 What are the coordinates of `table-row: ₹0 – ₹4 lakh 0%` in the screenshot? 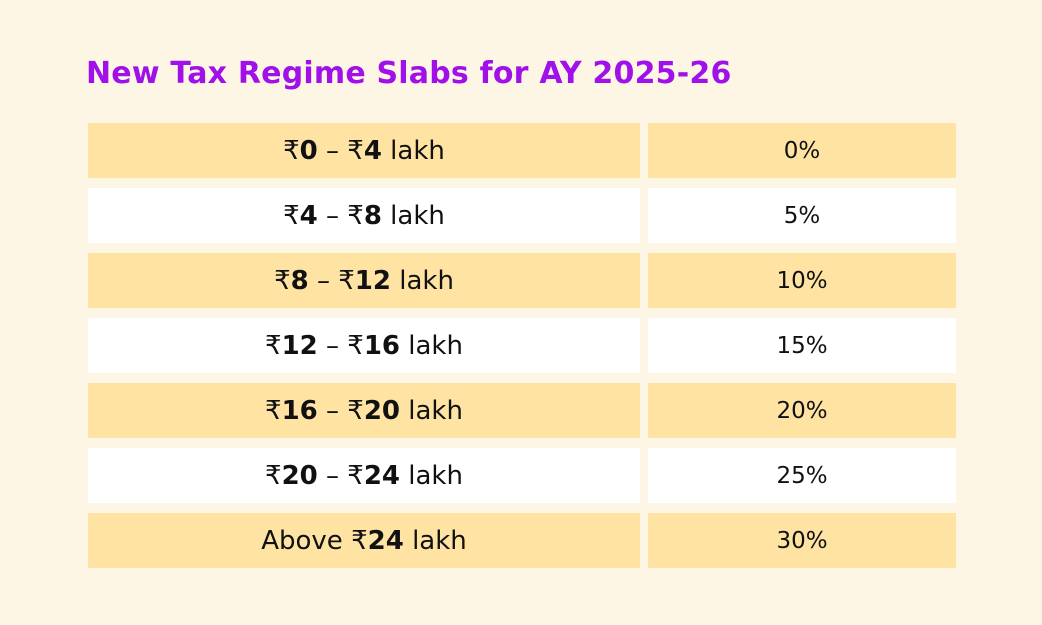 It's located at (522, 150).